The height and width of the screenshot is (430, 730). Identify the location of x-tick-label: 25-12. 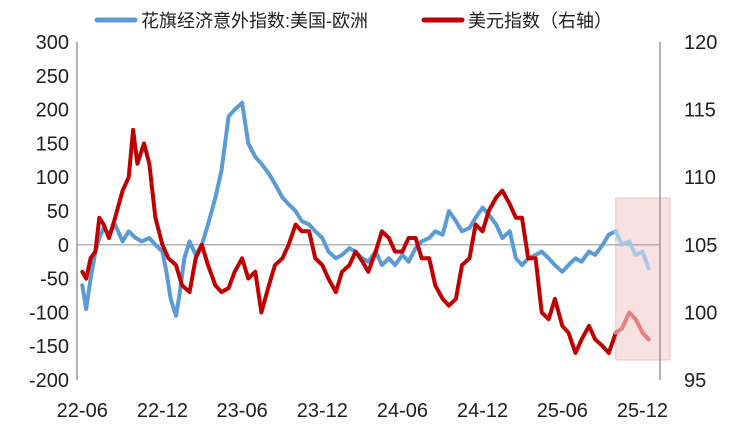
(642, 411).